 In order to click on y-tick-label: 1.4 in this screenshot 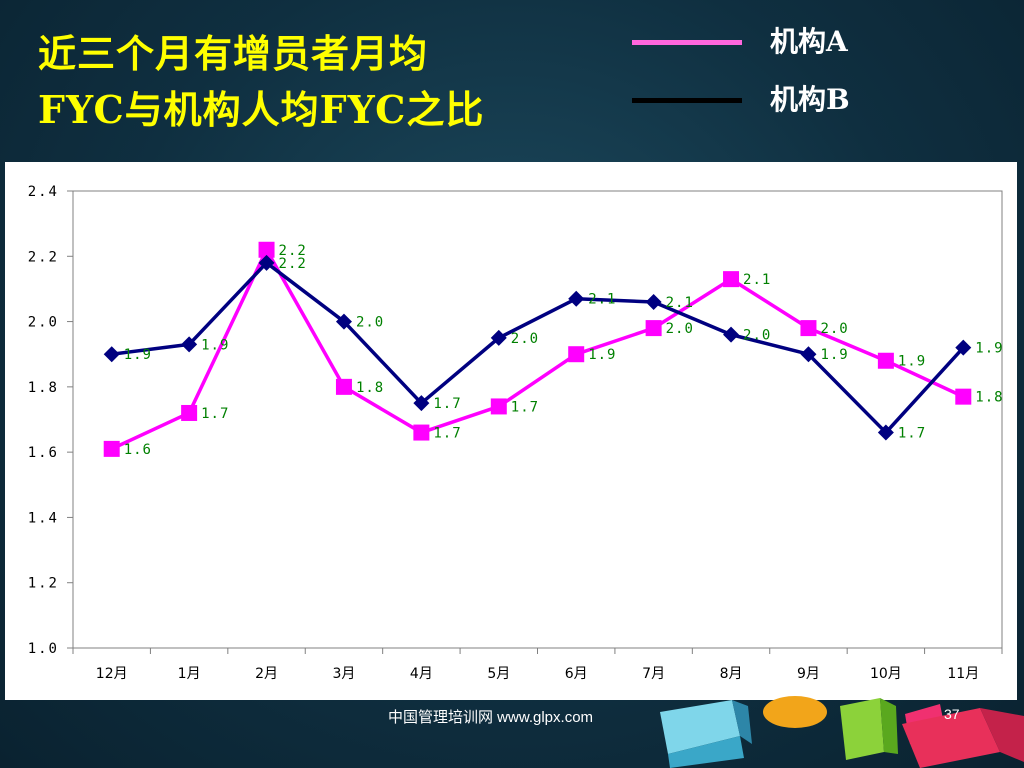, I will do `click(43, 518)`.